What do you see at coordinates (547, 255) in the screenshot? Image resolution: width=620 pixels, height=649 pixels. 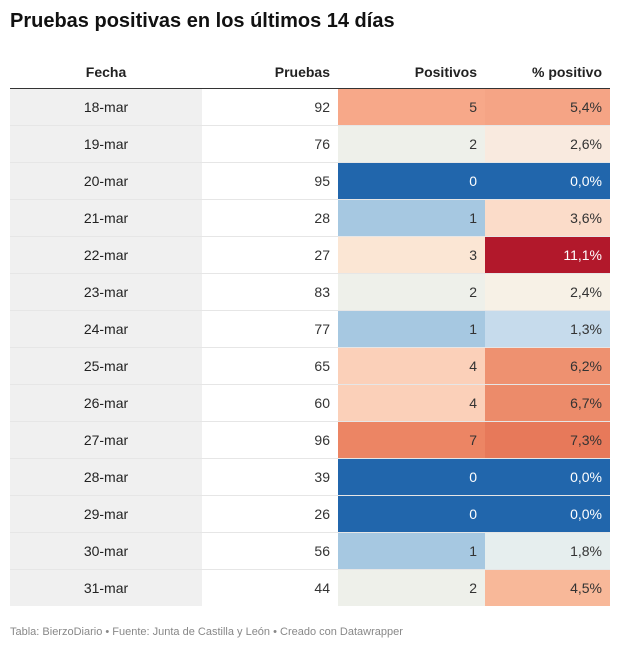 I see `cell-pct-positivo: 11,1%` at bounding box center [547, 255].